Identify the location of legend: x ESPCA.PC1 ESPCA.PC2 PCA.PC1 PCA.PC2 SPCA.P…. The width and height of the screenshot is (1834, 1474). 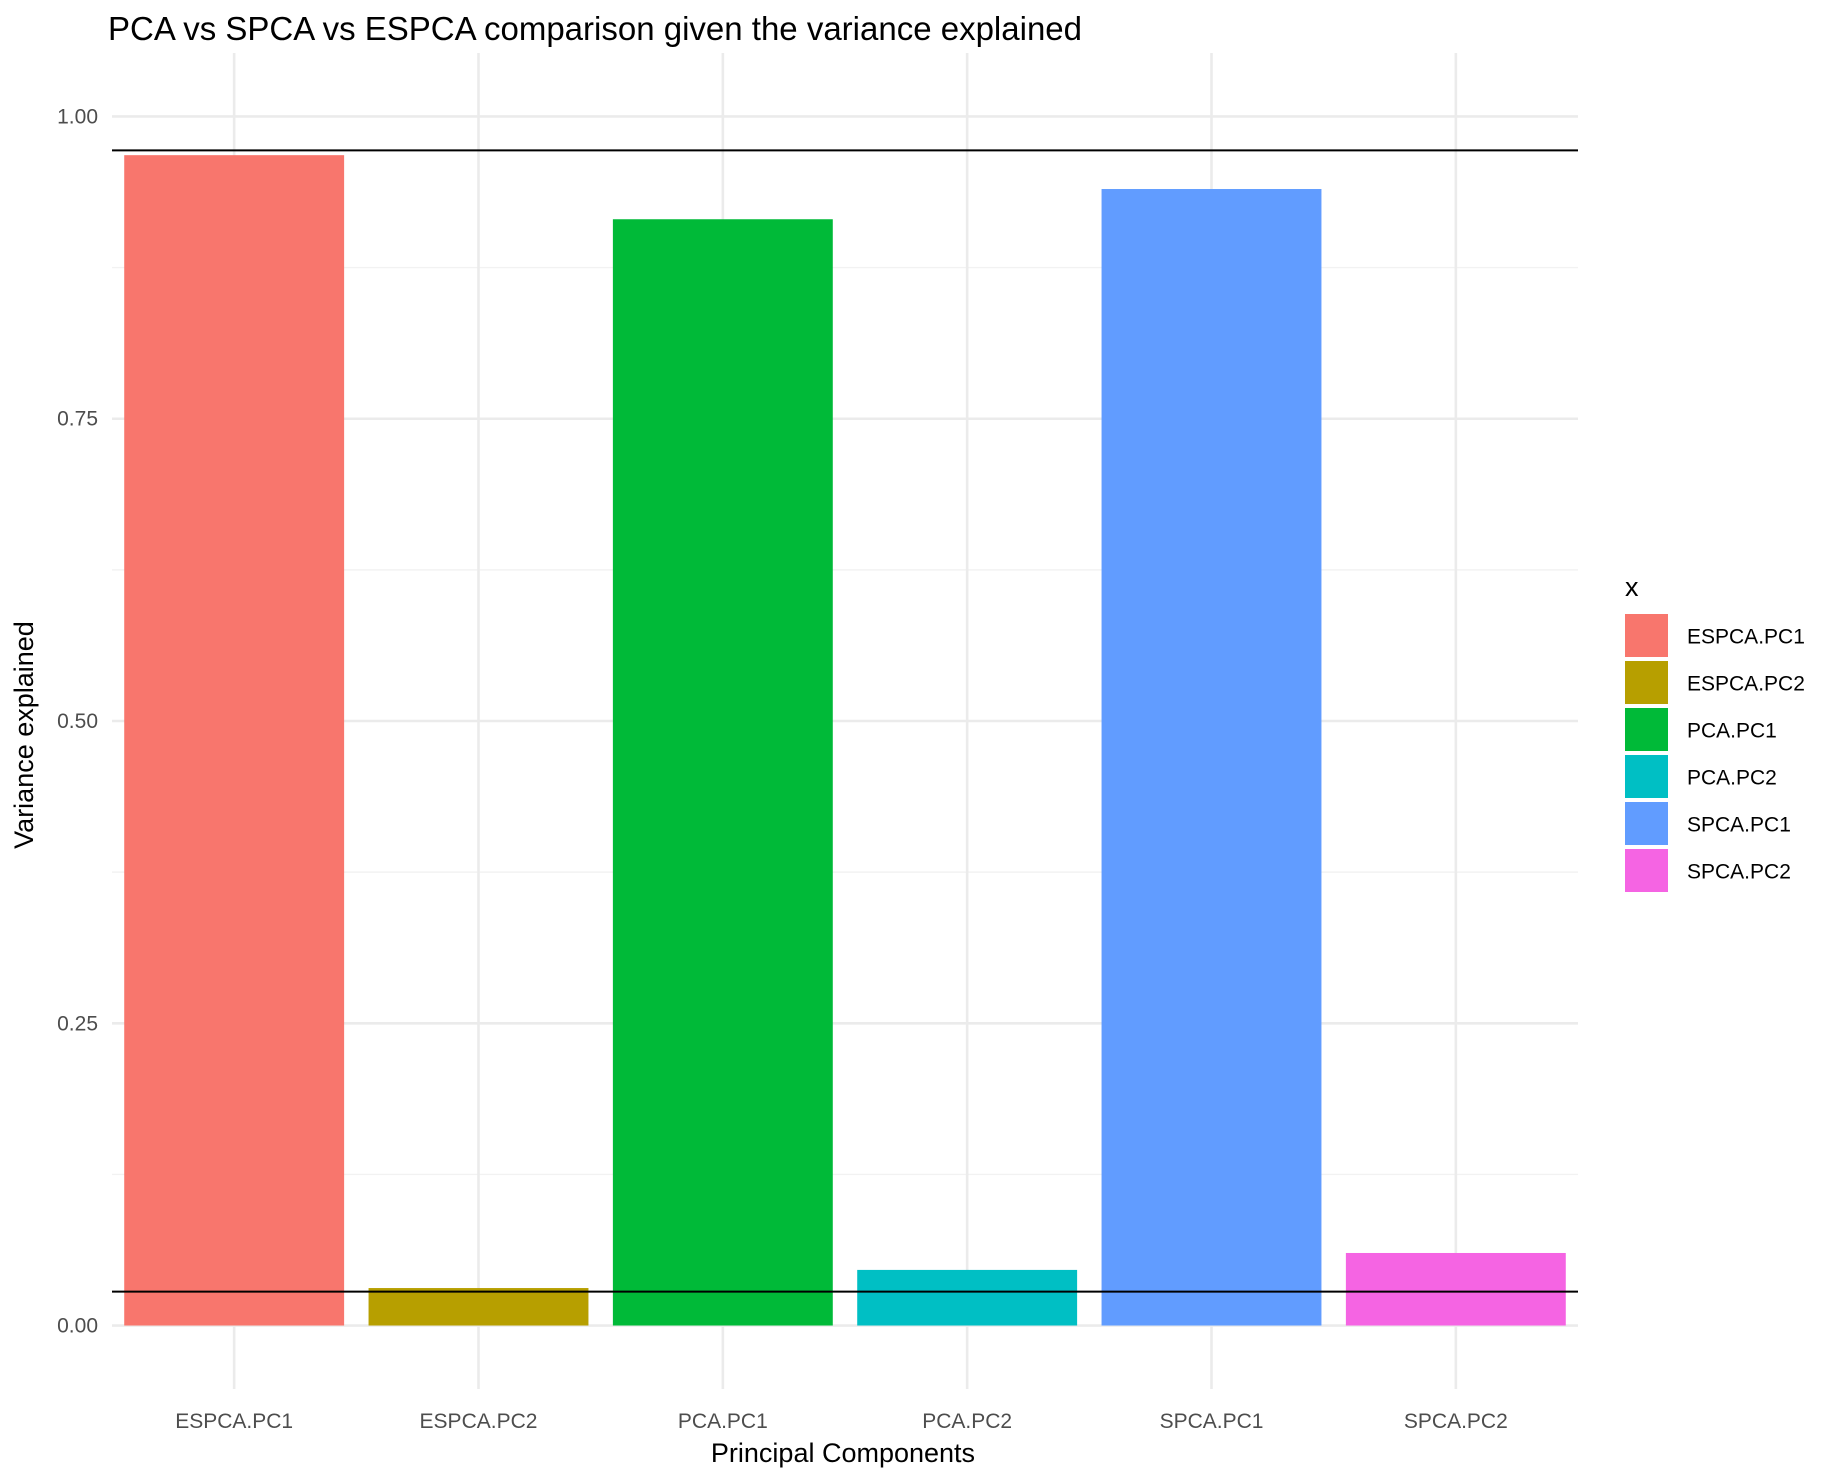
(1715, 732).